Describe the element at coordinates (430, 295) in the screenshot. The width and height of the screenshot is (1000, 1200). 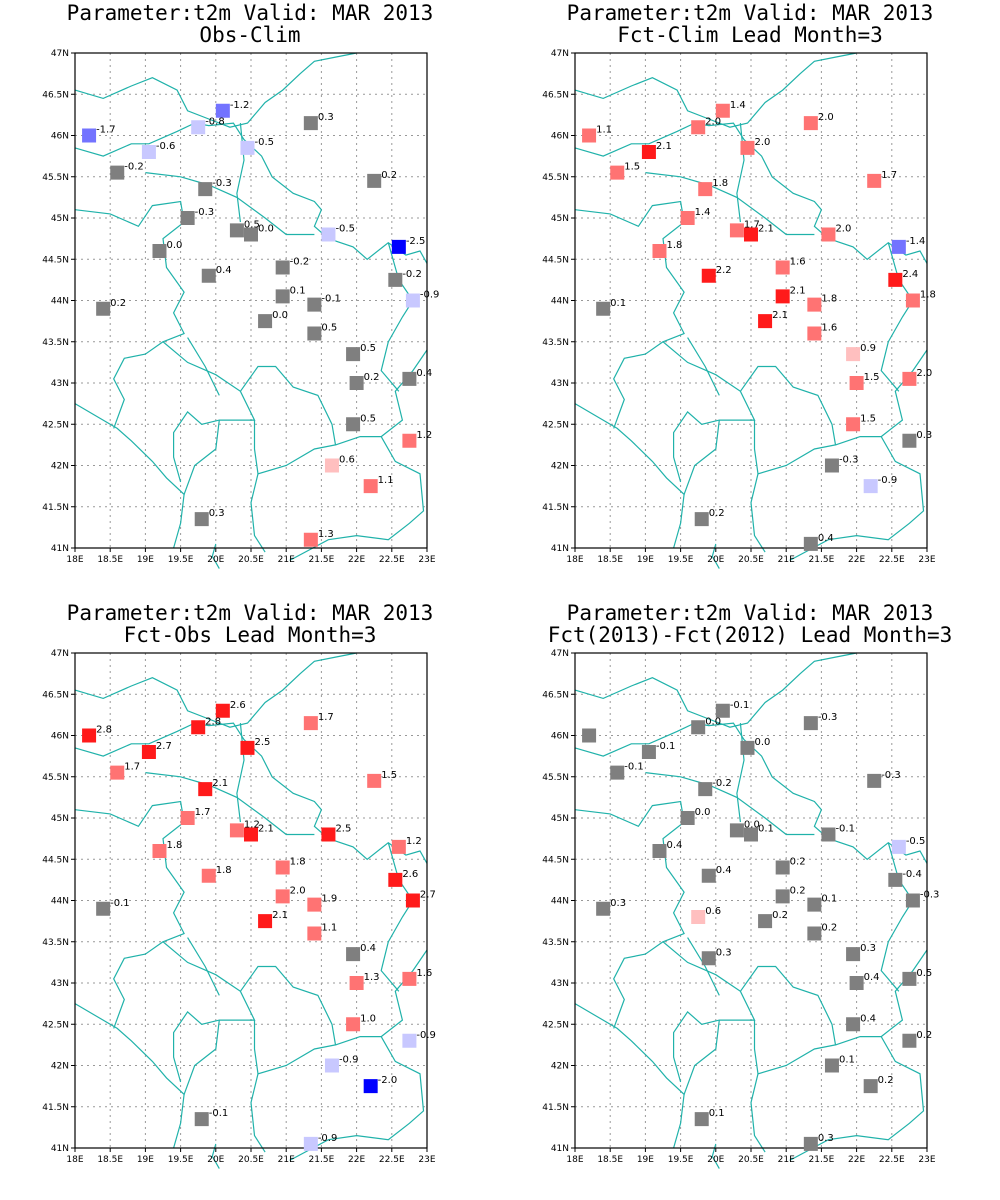
I see `station-value-label: -0.9` at that location.